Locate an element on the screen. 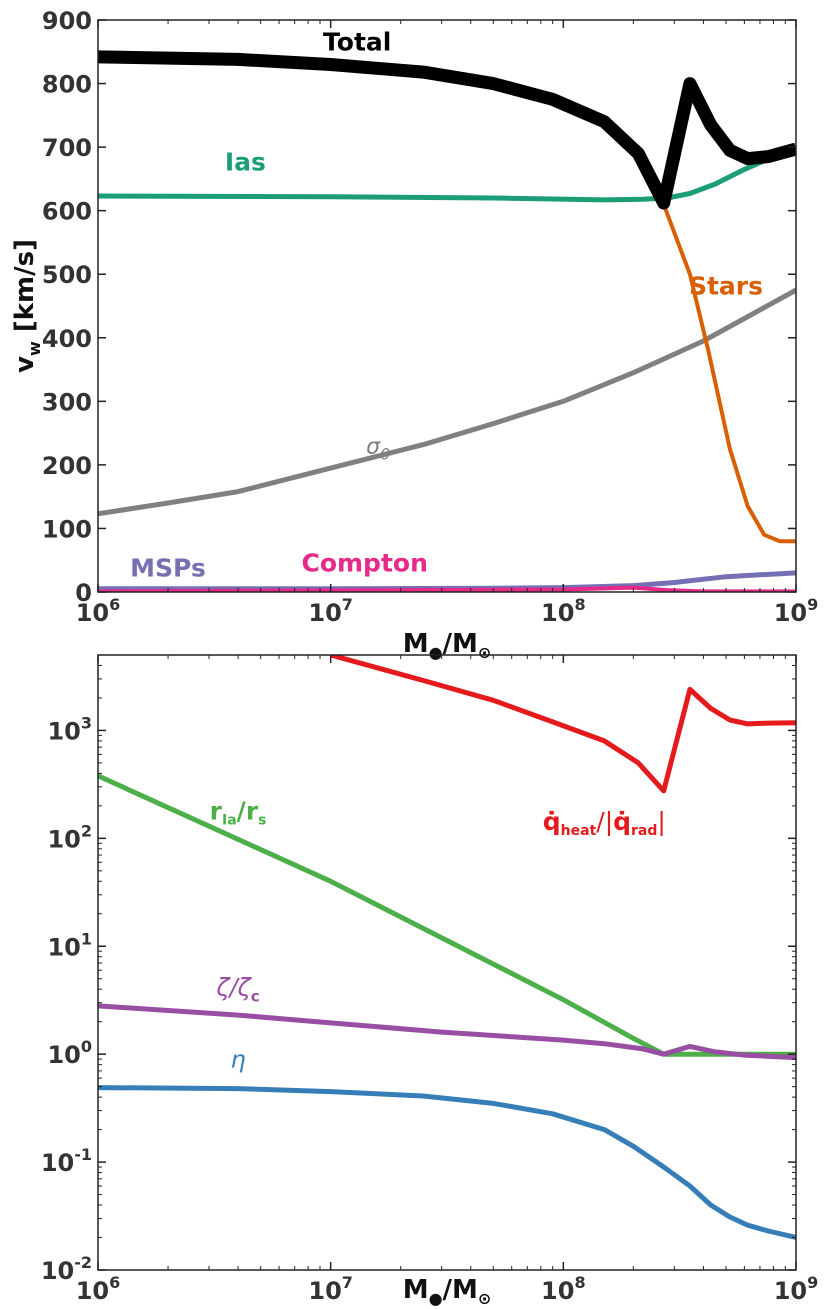 The width and height of the screenshot is (831, 1309). y-tick-label: 300 is located at coordinates (67, 402).